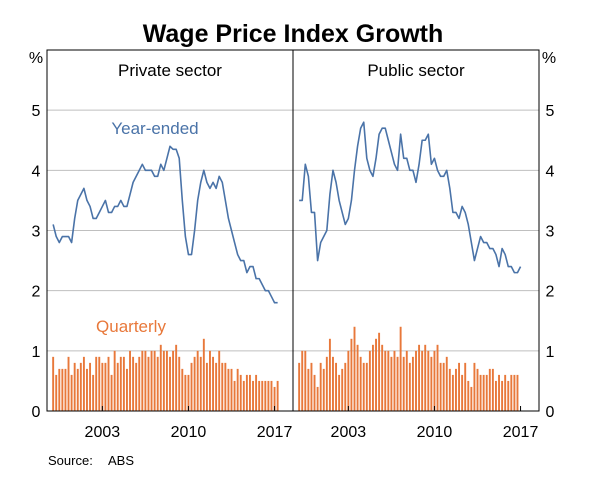 Image resolution: width=591 pixels, height=481 pixels. Describe the element at coordinates (36, 352) in the screenshot. I see `y-tick-label-left: 1` at that location.